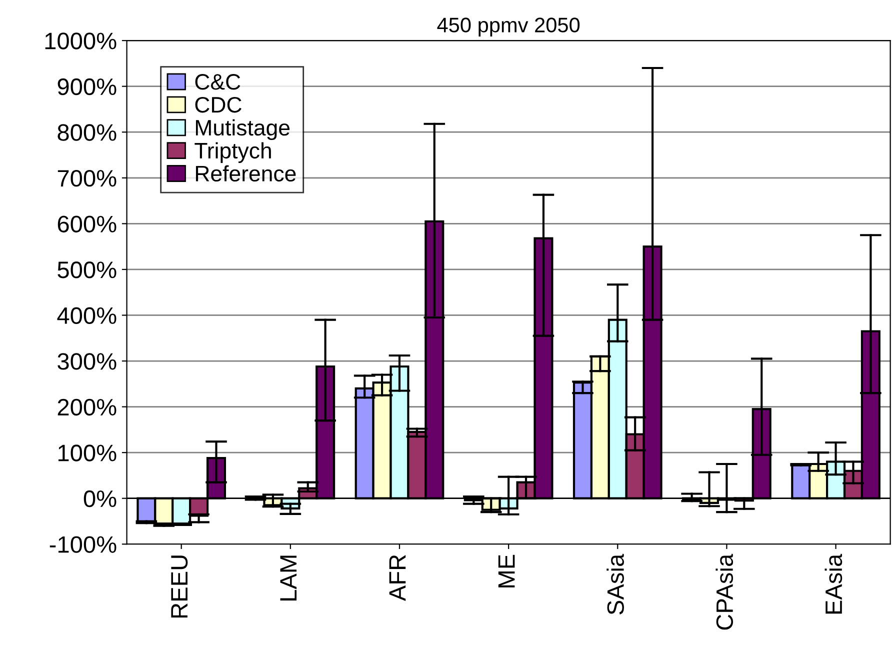  I want to click on y-tick-label: 1000%, so click(80, 41).